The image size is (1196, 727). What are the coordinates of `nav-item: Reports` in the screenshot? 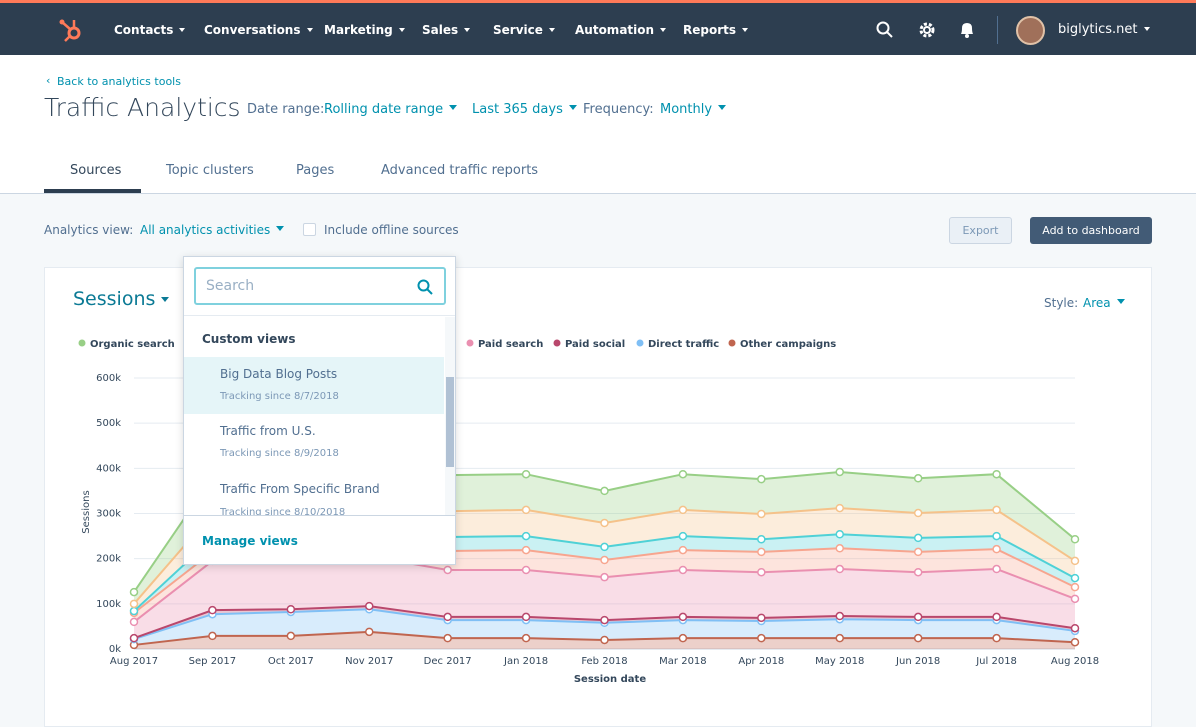 It's located at (715, 30).